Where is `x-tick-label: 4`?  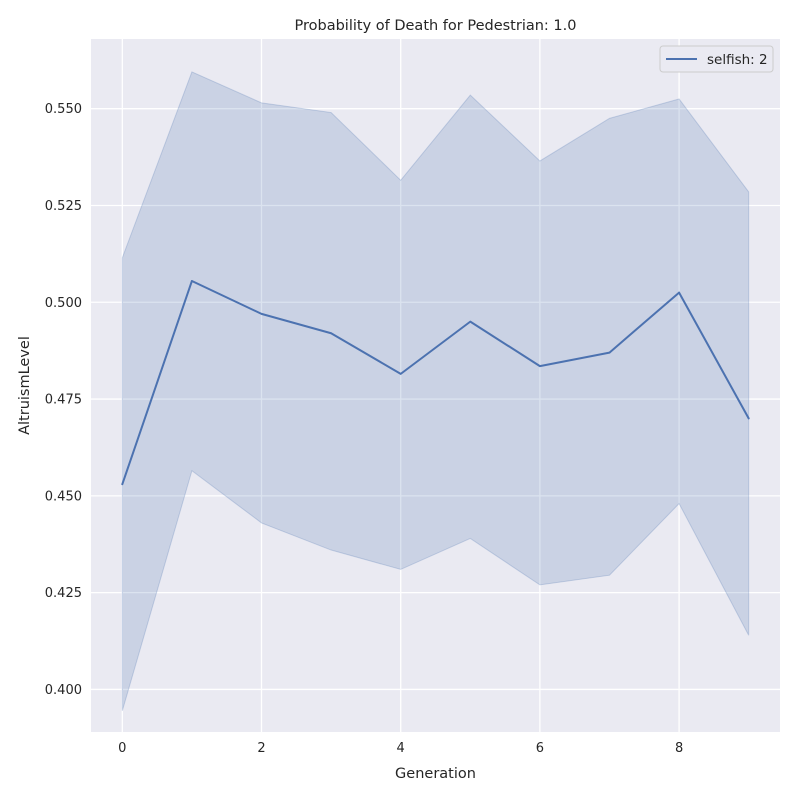 x-tick-label: 4 is located at coordinates (401, 748).